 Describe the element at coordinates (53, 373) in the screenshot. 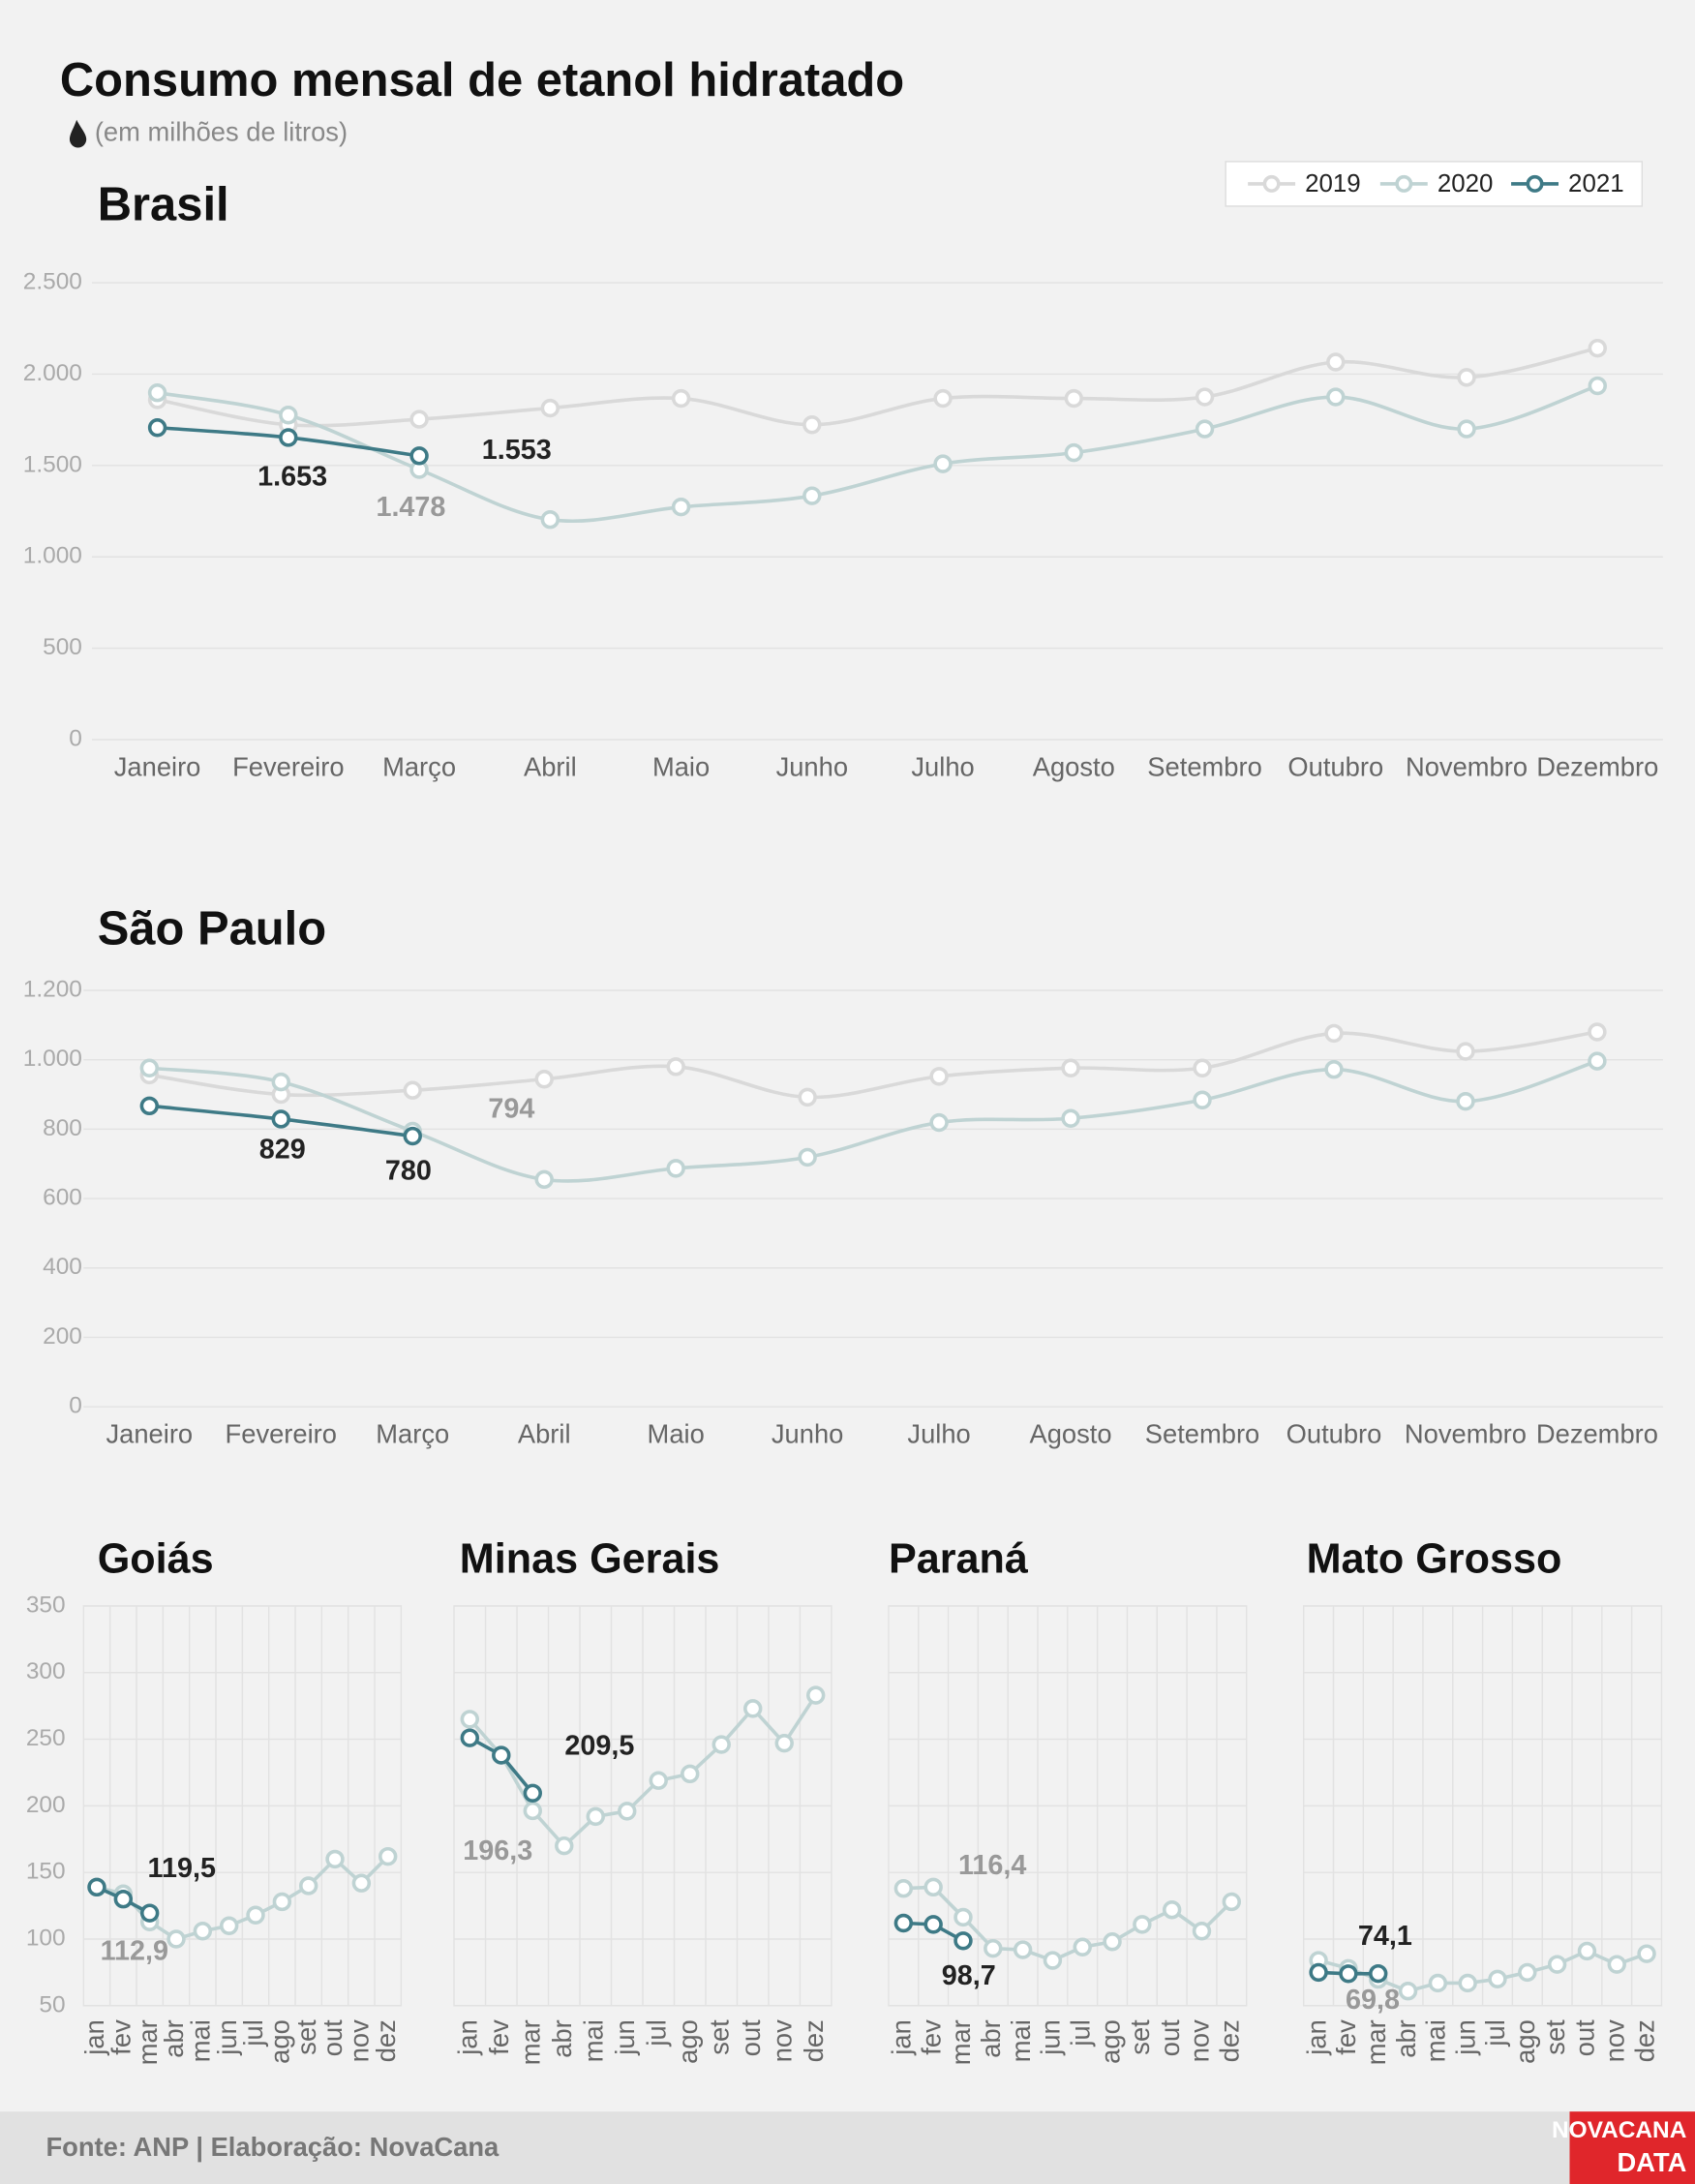

I see `y-tick-label: 2.000` at that location.